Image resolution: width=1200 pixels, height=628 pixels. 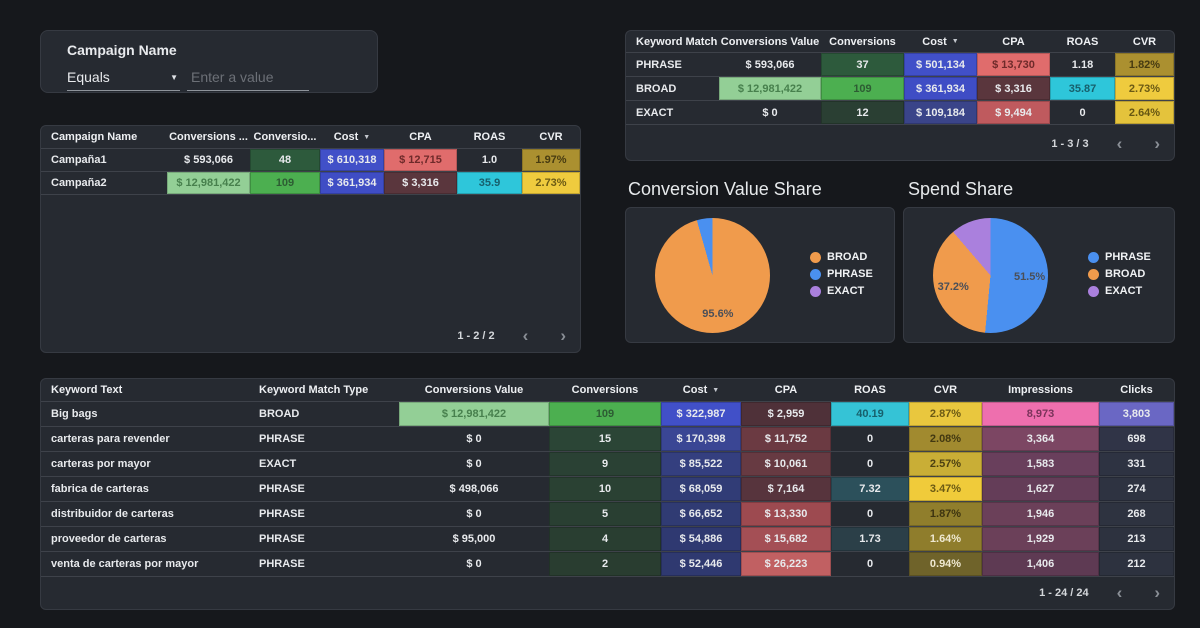 What do you see at coordinates (551, 160) in the screenshot?
I see `table-cell: 1.97%` at bounding box center [551, 160].